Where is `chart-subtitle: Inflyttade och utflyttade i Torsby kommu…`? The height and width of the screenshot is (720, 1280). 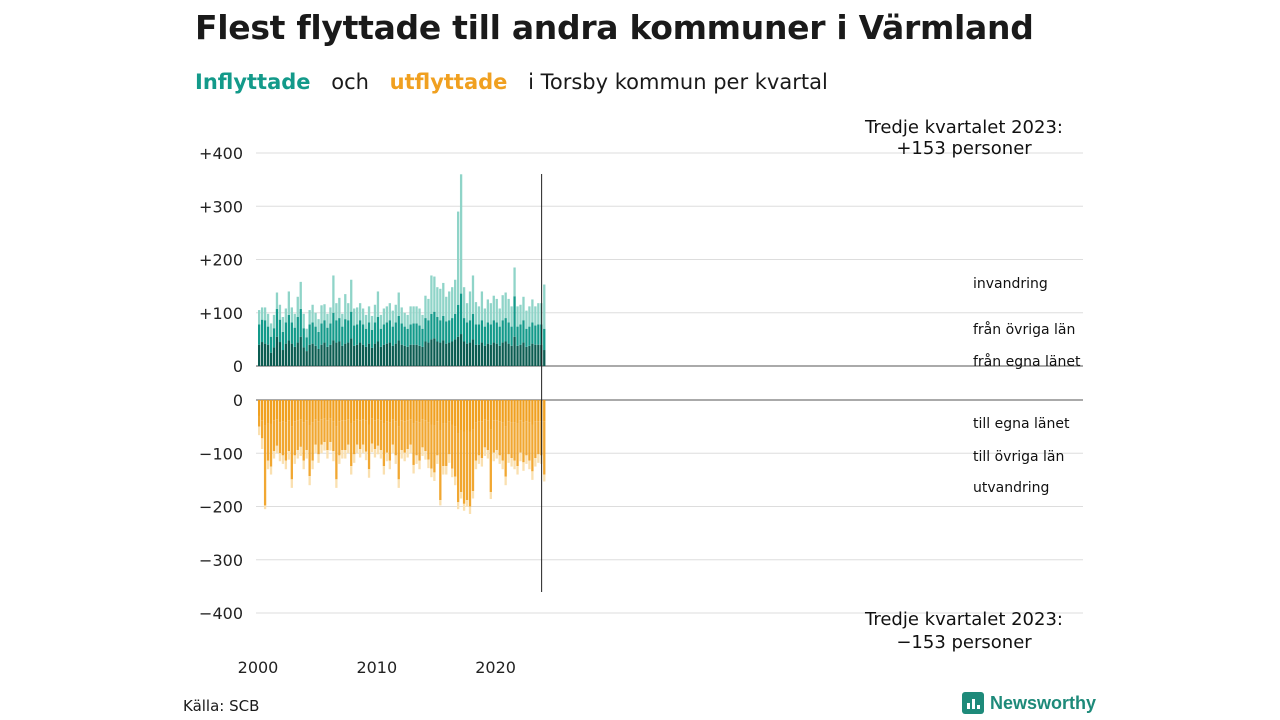
chart-subtitle: Inflyttade och utflyttade i Torsby kommu… is located at coordinates (518, 82).